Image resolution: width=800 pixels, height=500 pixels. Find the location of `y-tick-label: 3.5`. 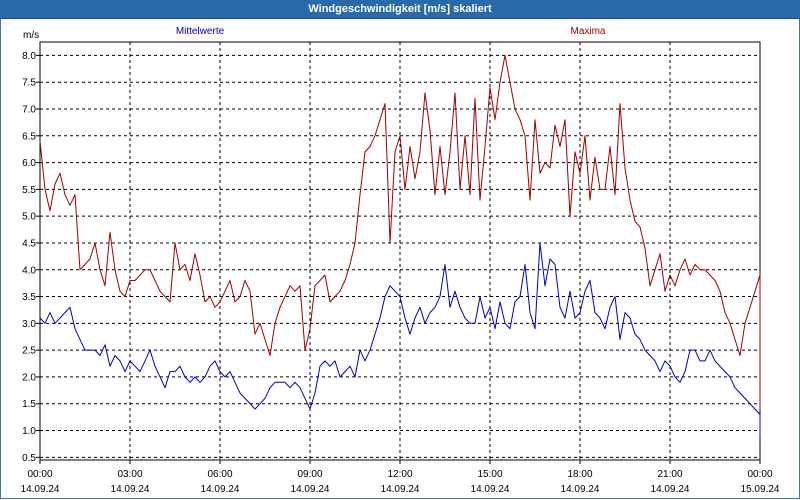

y-tick-label: 3.5 is located at coordinates (29, 297).